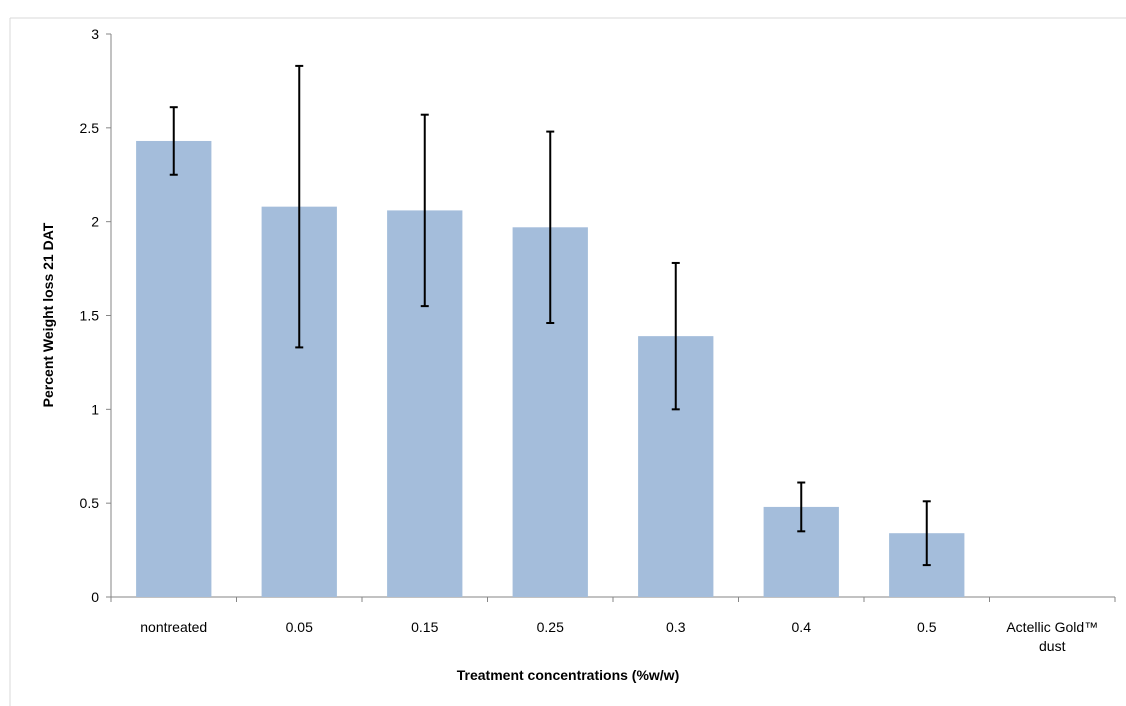 The height and width of the screenshot is (706, 1126). What do you see at coordinates (424, 627) in the screenshot?
I see `x-tick-label: 0.15` at bounding box center [424, 627].